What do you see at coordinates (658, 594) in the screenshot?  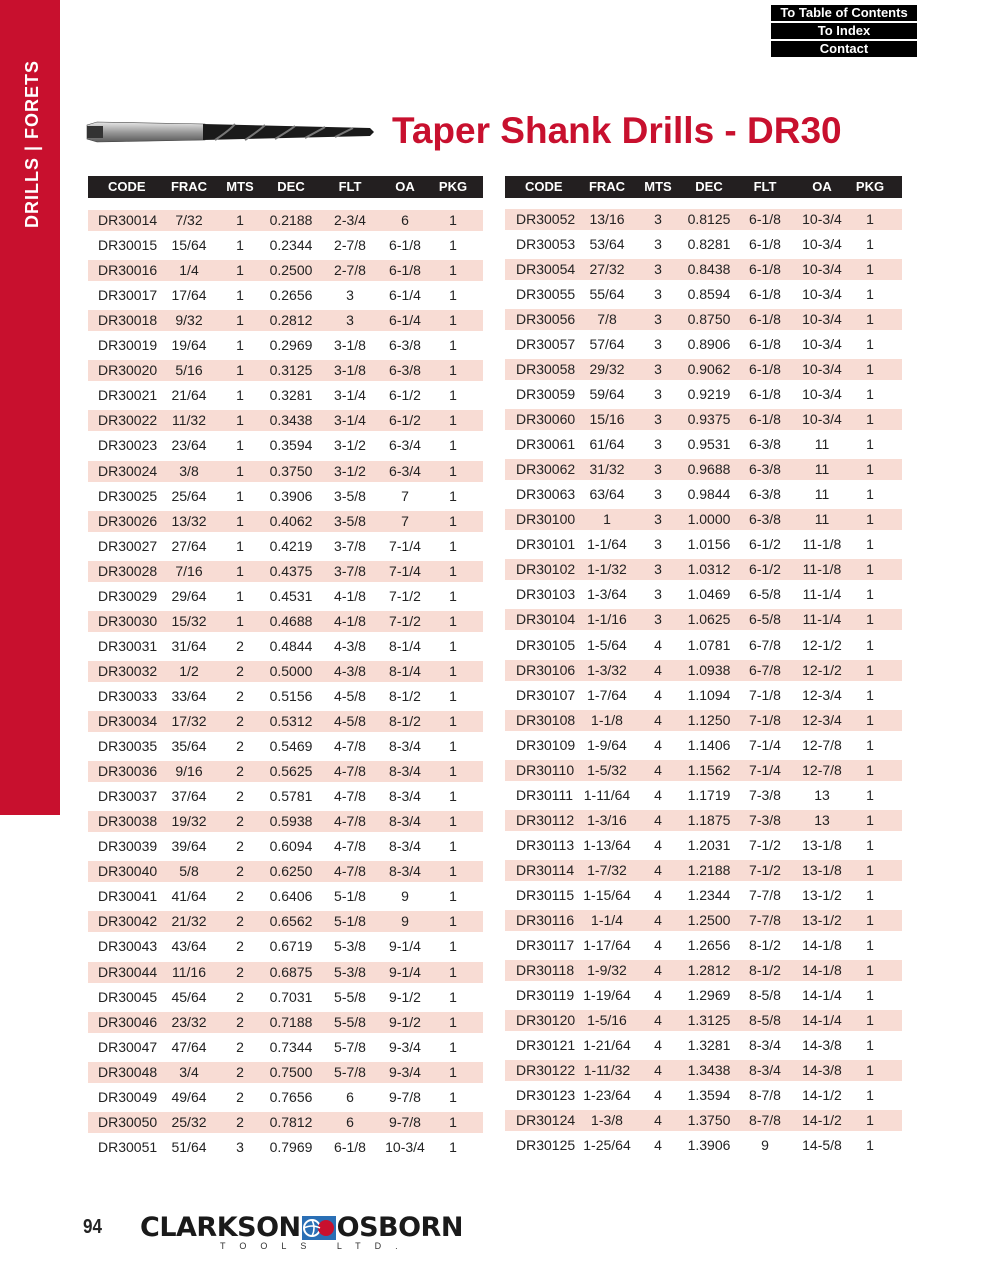 I see `cell-mts: 3` at bounding box center [658, 594].